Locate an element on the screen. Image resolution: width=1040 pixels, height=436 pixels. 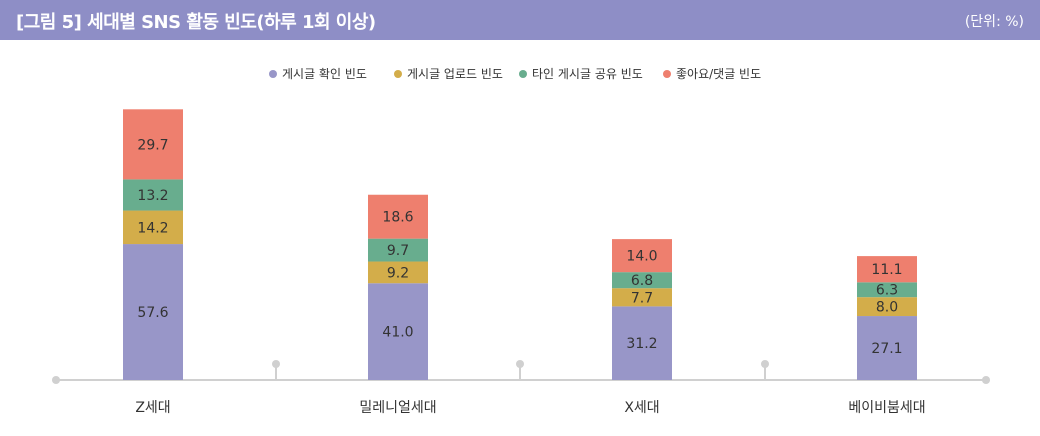
bar-stack: 41.0 9.2 9.7 18.6 is located at coordinates (398, 287).